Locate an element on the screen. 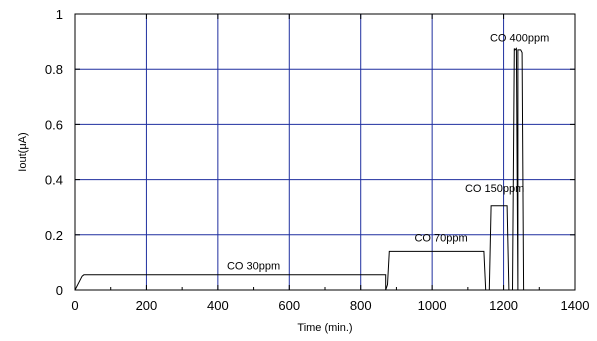  y-tick-label: 0.4 is located at coordinates (54, 180).